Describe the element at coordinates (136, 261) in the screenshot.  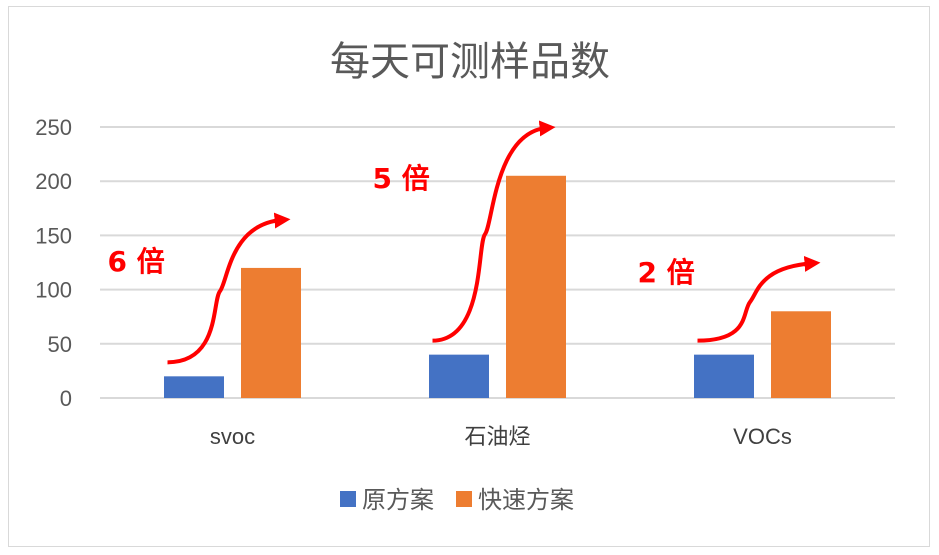
I see `growth-label: 6 倍` at that location.